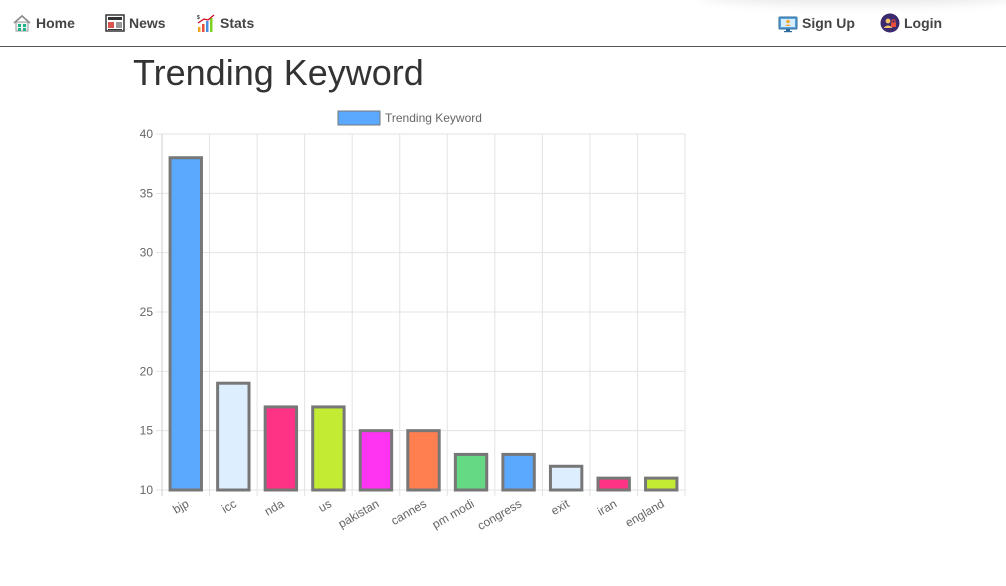 The image size is (1006, 586). I want to click on nav-stats-link: $ Stats, so click(225, 23).